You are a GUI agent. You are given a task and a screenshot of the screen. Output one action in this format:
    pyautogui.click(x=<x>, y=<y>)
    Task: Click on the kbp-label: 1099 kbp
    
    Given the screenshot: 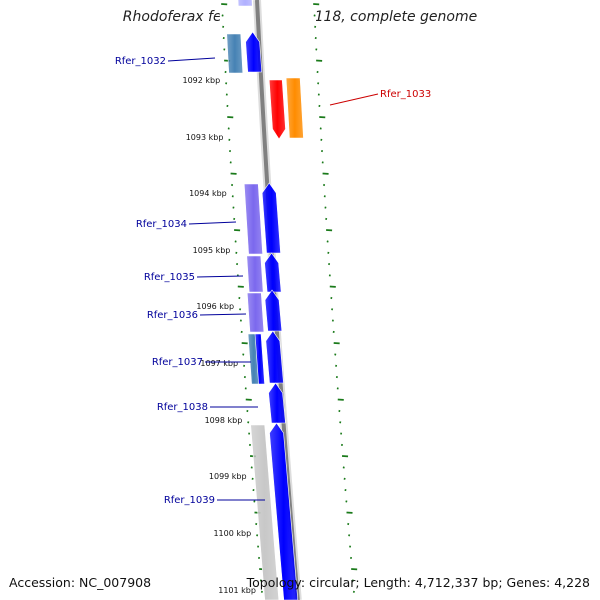 What is the action you would take?
    pyautogui.click(x=228, y=476)
    